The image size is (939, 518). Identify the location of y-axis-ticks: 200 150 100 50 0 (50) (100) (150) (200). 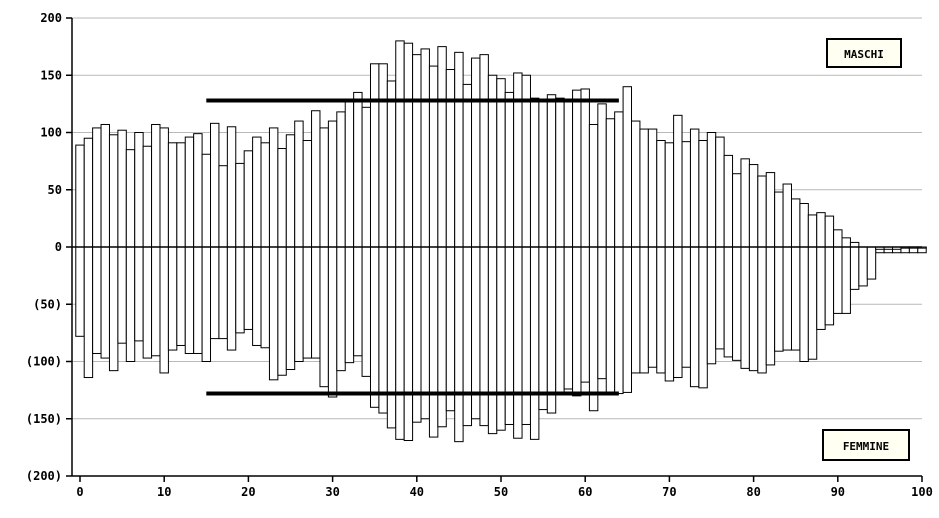
(49, 247).